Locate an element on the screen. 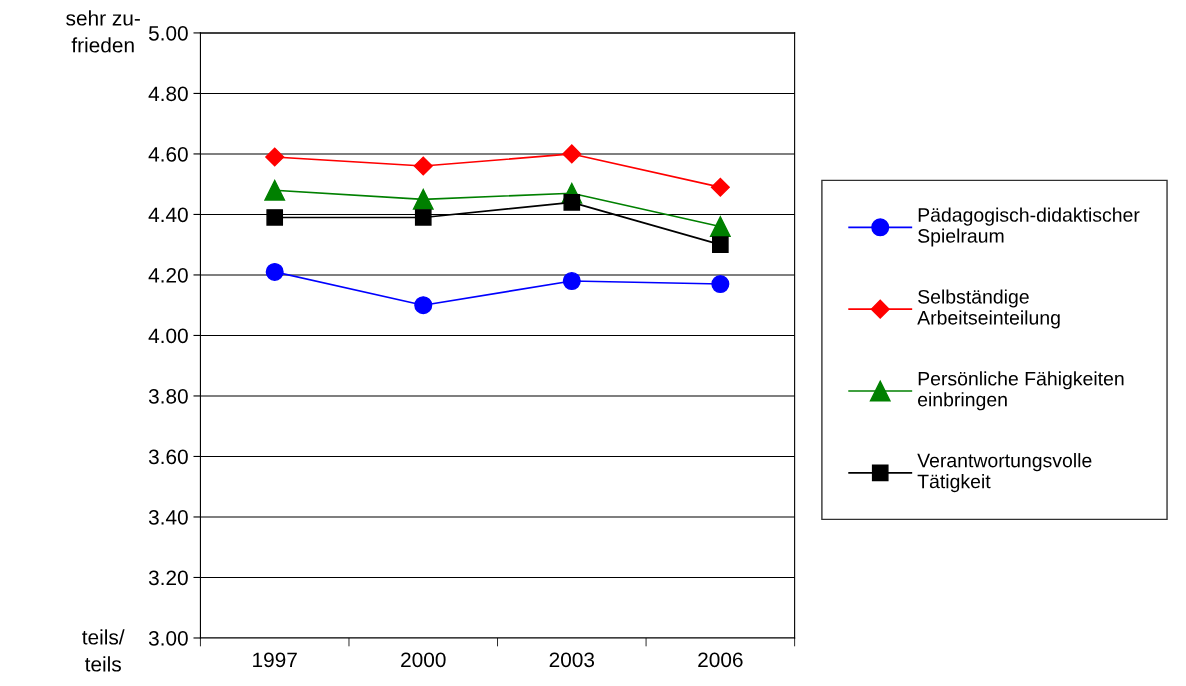 The height and width of the screenshot is (686, 1186). y-tick-label: 5.00 is located at coordinates (168, 33).